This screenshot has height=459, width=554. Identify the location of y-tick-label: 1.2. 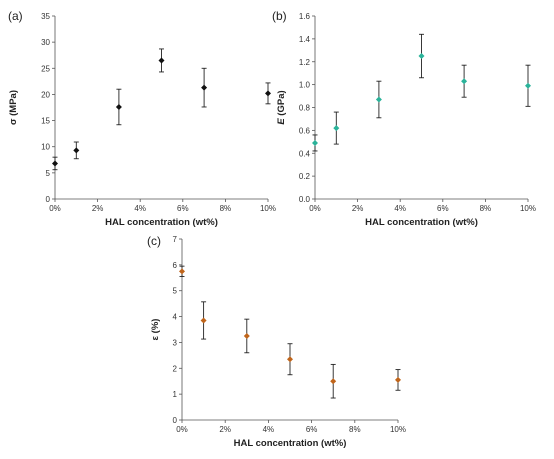
(305, 62).